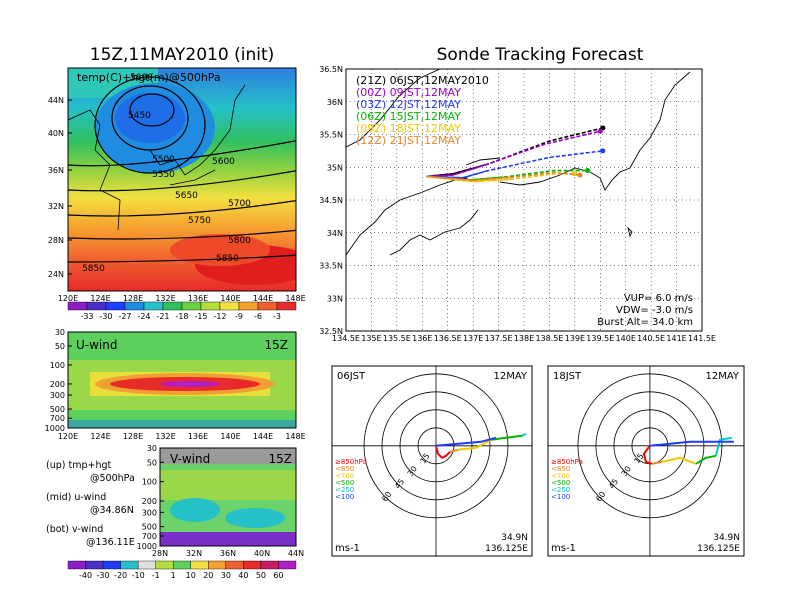 The image size is (792, 612). I want to click on u-wind-frame, so click(182, 380).